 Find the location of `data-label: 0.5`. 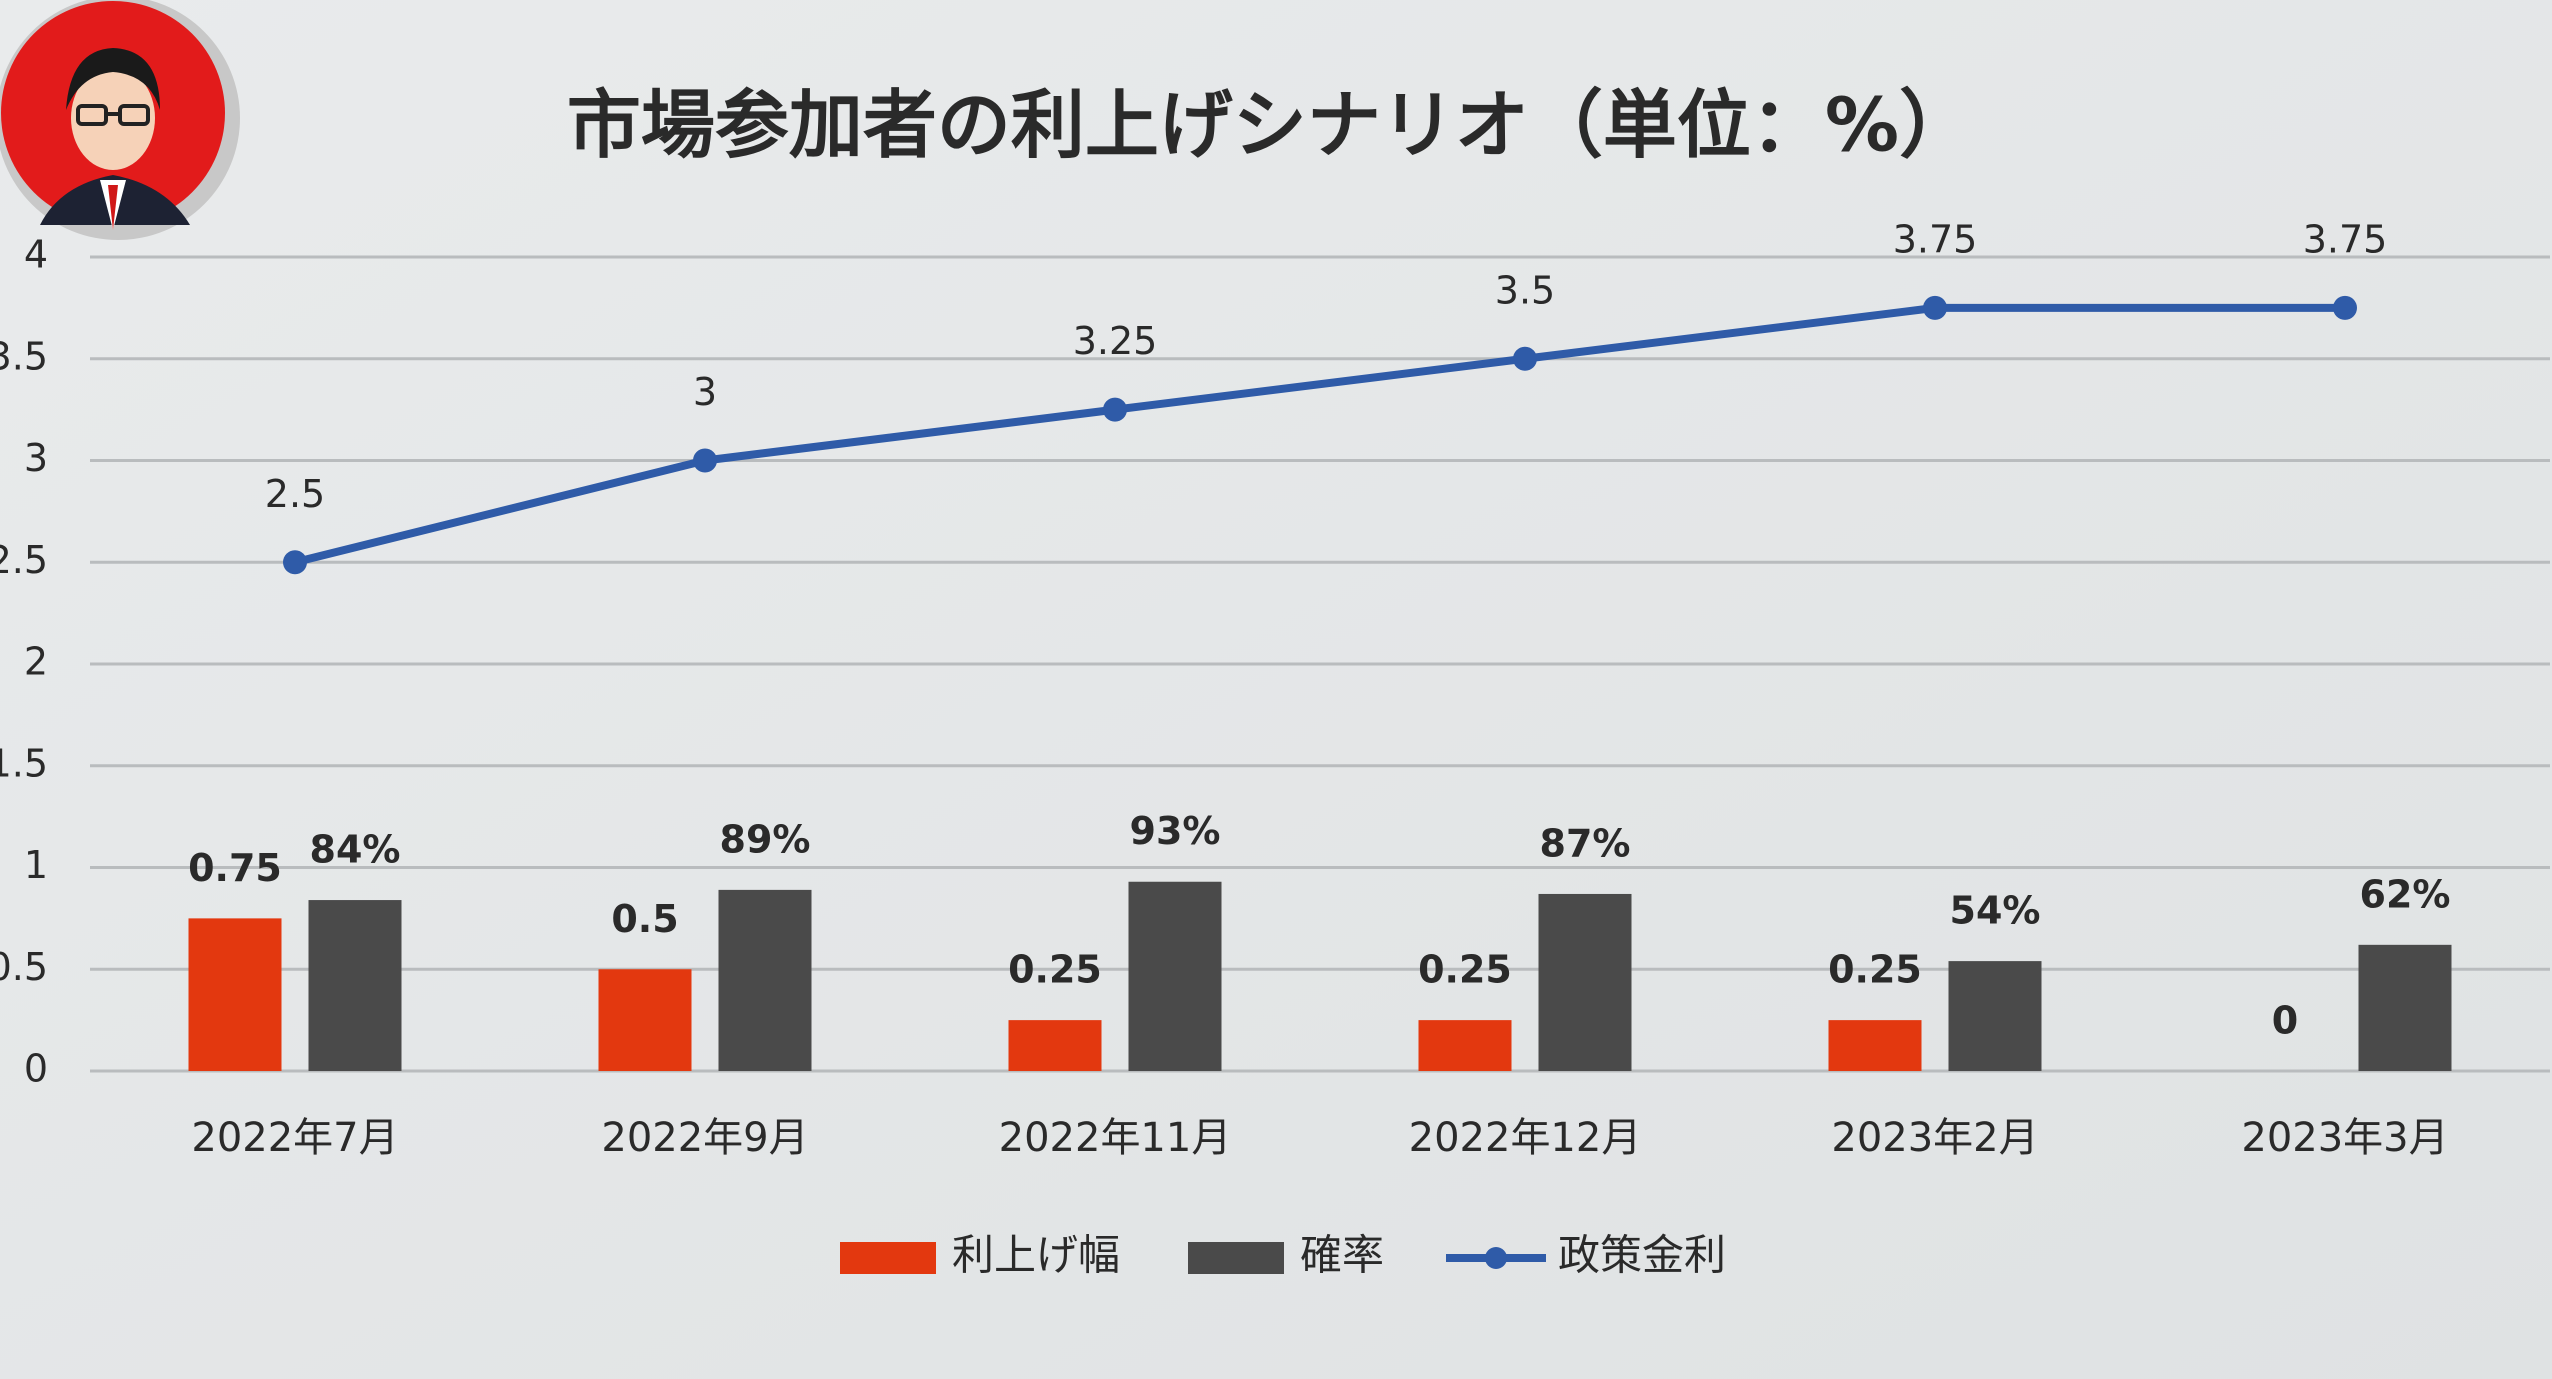

data-label: 0.5 is located at coordinates (644, 919).